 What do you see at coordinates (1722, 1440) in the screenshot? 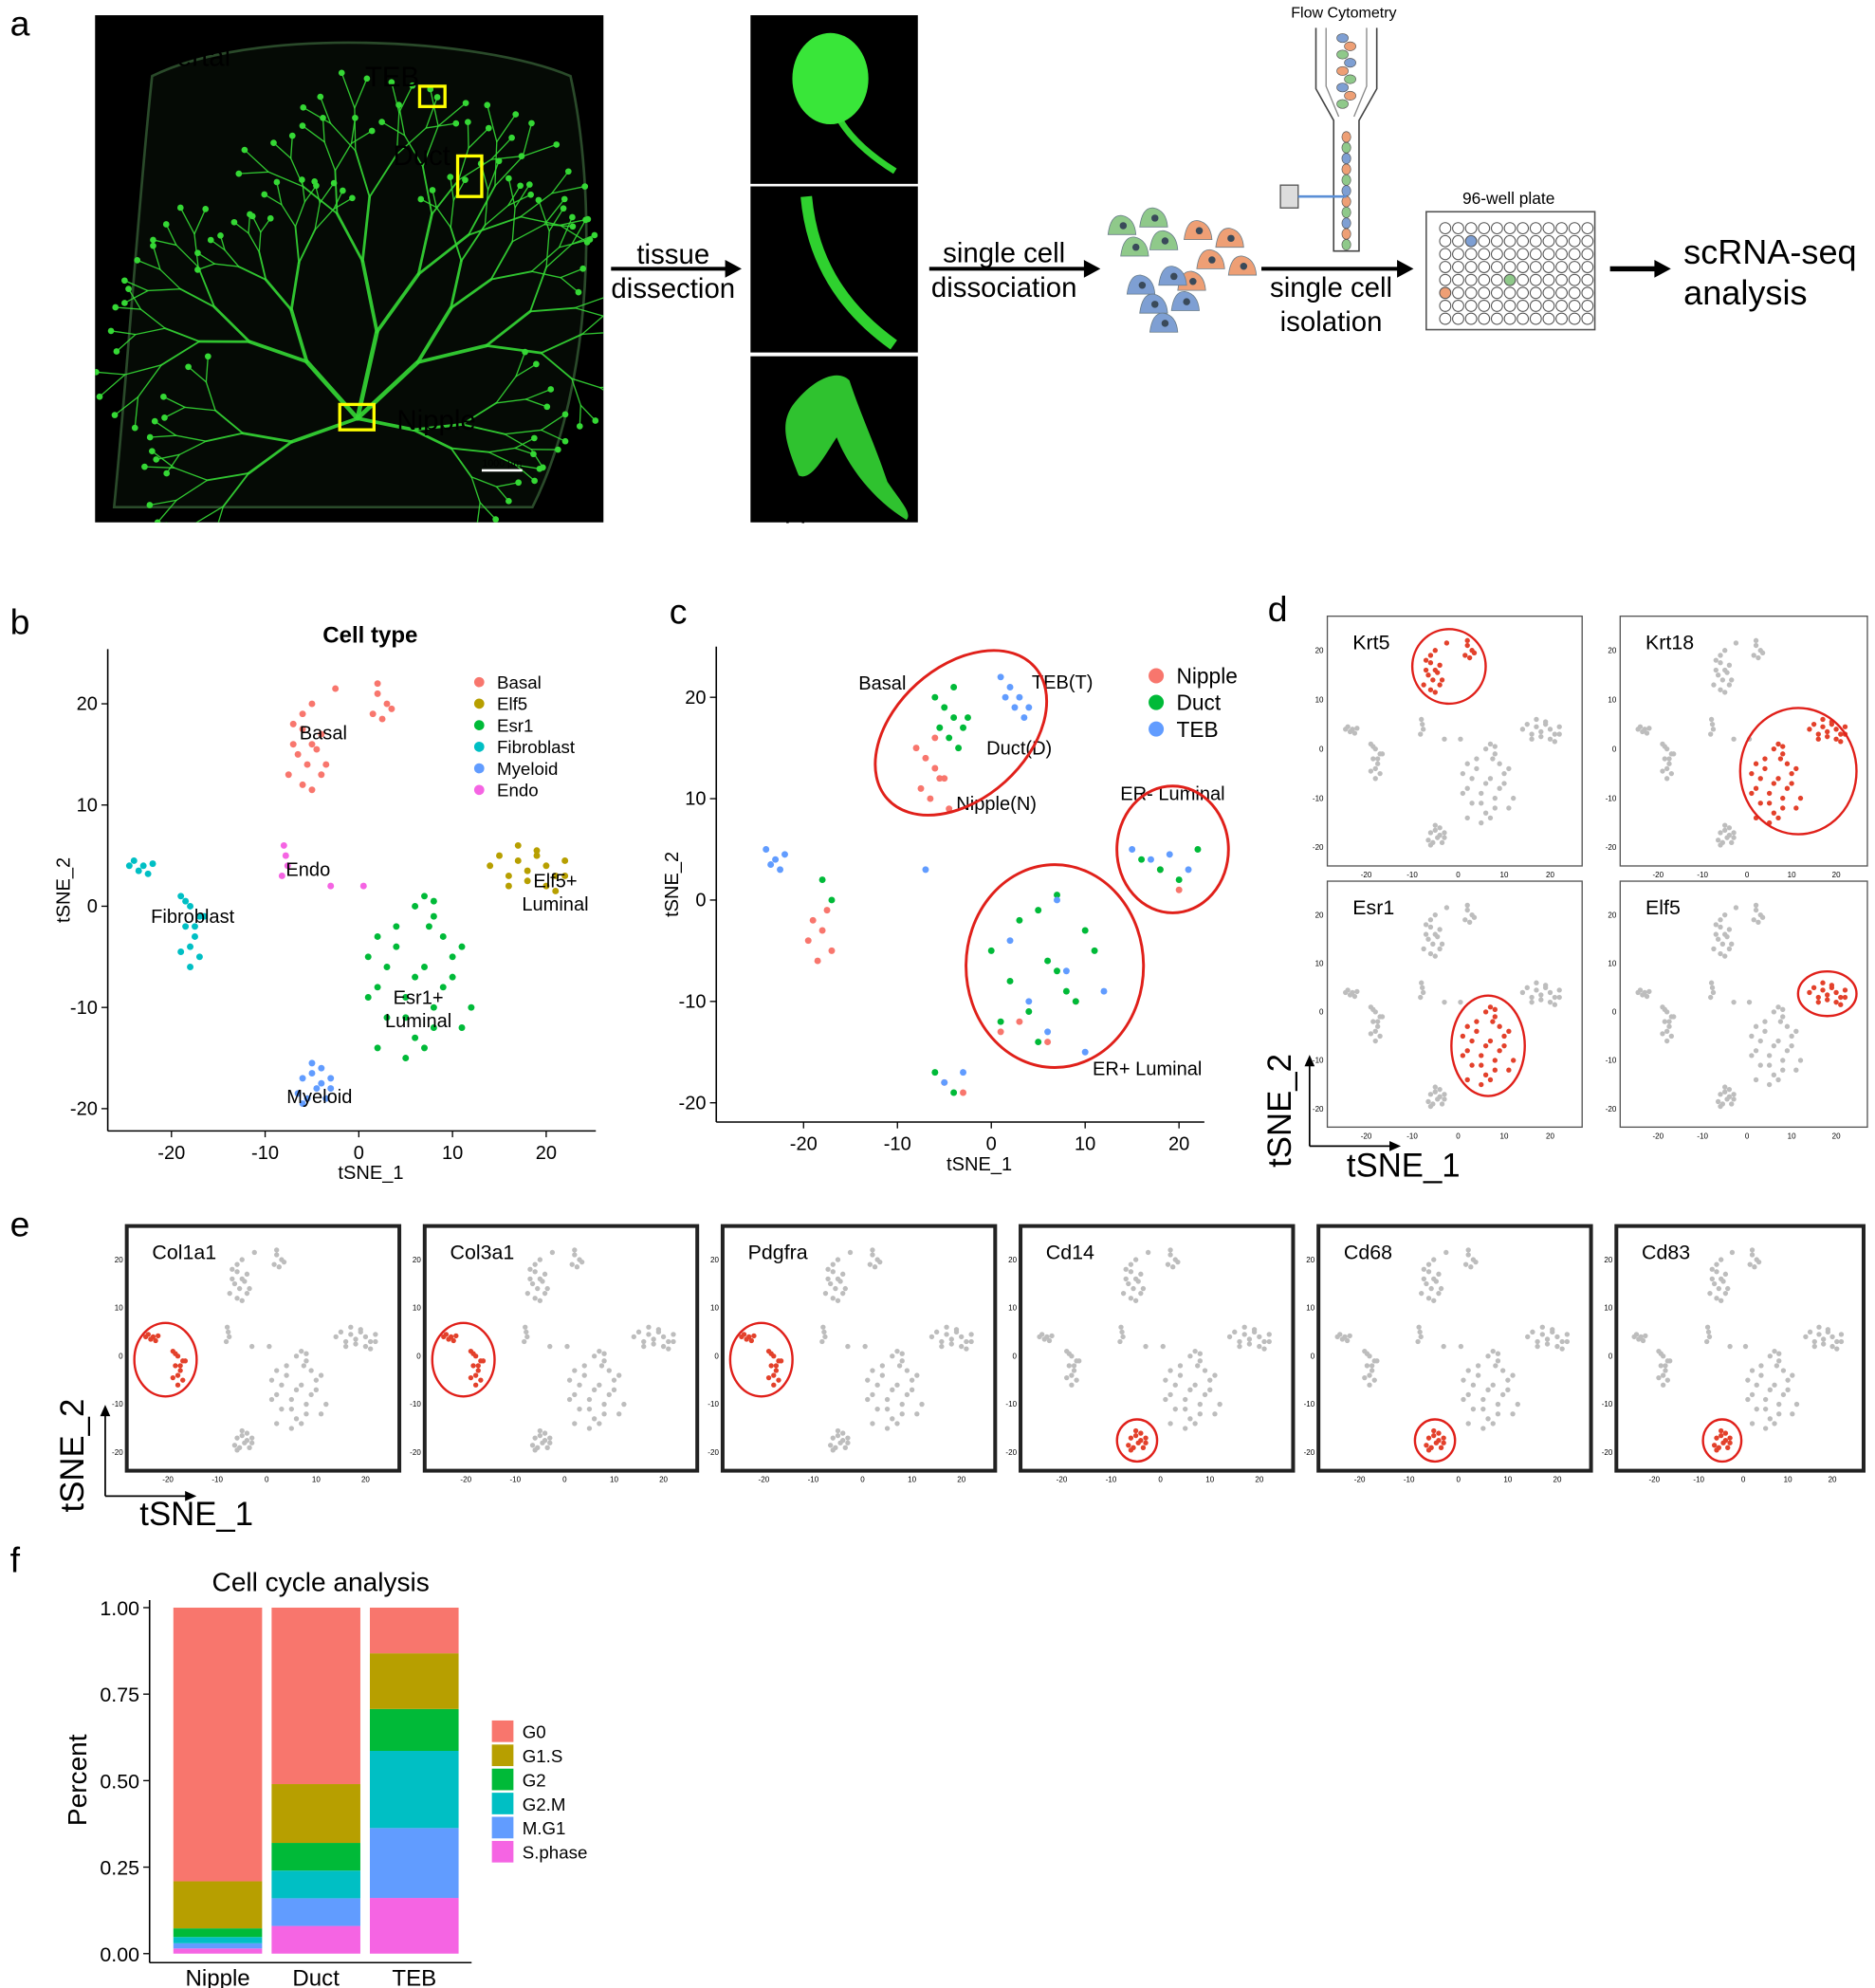
I see `highlight-outline` at bounding box center [1722, 1440].